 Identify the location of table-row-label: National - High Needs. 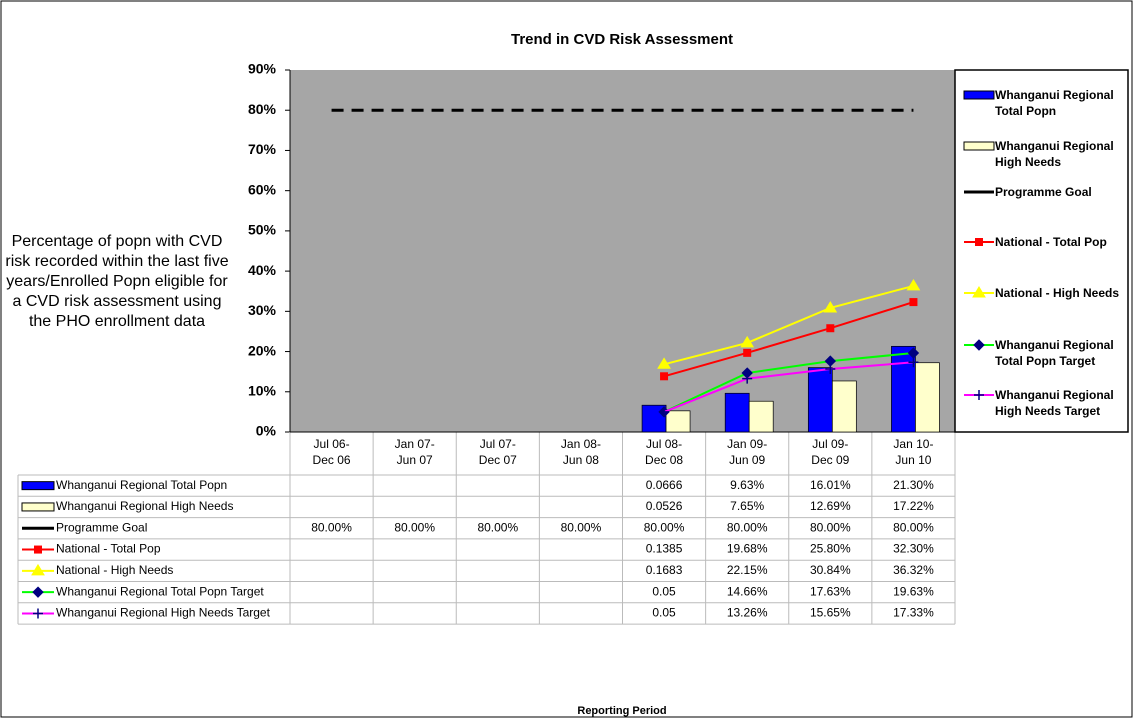
(114, 570).